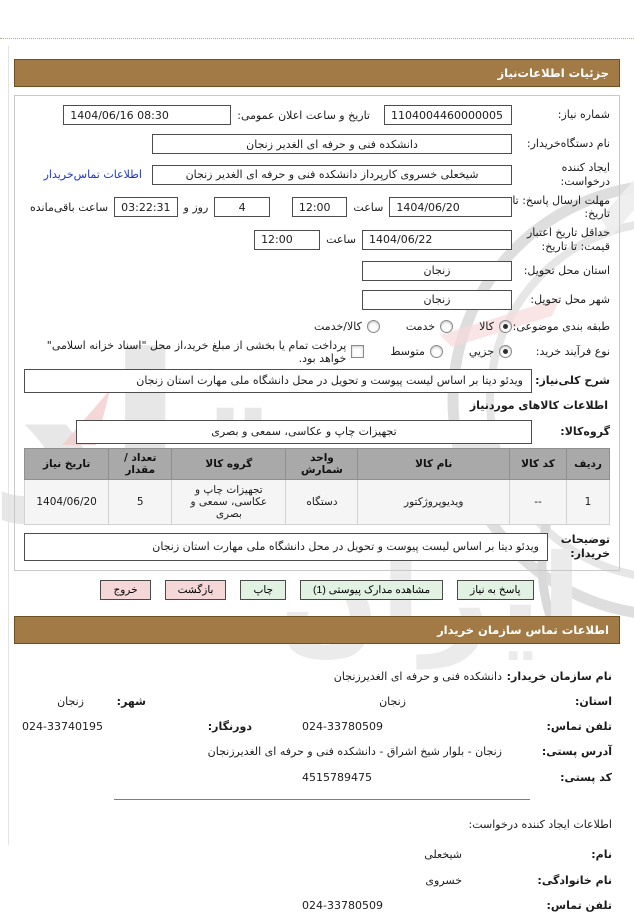  What do you see at coordinates (448, 115) in the screenshot?
I see `need-number-field: 1104004460000005` at bounding box center [448, 115].